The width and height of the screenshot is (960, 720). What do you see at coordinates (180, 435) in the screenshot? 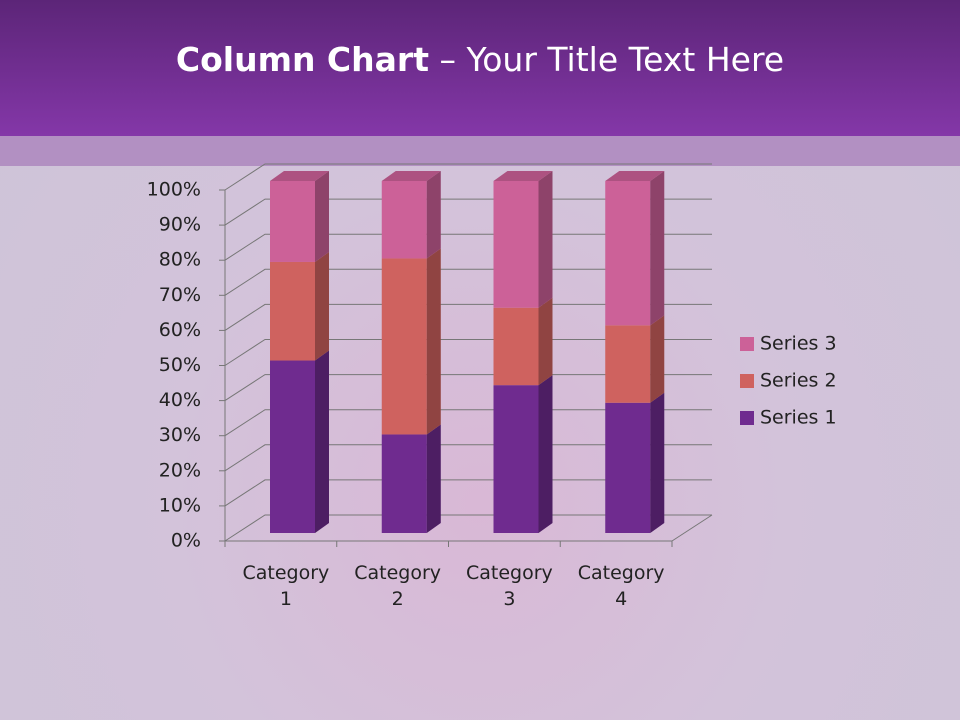
I see `y-tick-label: 30%` at bounding box center [180, 435].